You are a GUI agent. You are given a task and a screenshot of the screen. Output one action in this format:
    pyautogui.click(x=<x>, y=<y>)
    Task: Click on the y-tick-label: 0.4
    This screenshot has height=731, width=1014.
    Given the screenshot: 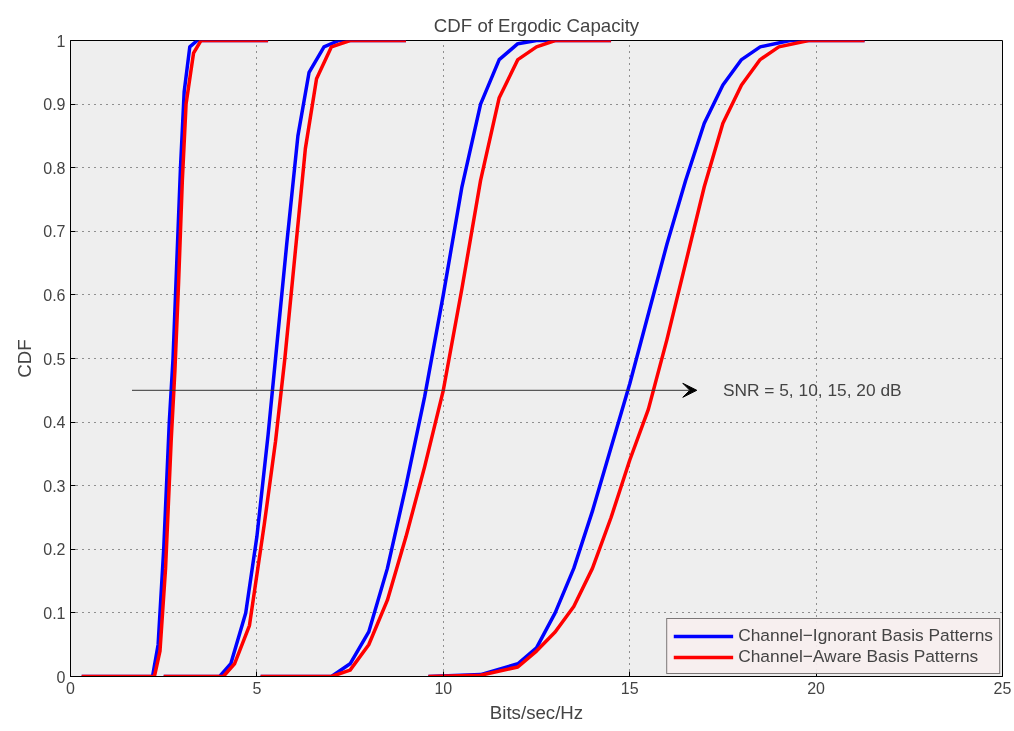 What is the action you would take?
    pyautogui.click(x=54, y=423)
    